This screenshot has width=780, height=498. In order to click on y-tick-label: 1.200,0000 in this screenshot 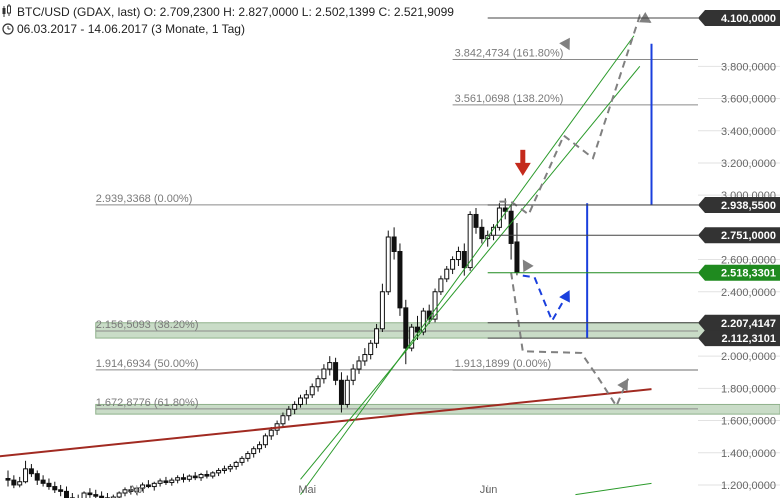, I will do `click(748, 486)`.